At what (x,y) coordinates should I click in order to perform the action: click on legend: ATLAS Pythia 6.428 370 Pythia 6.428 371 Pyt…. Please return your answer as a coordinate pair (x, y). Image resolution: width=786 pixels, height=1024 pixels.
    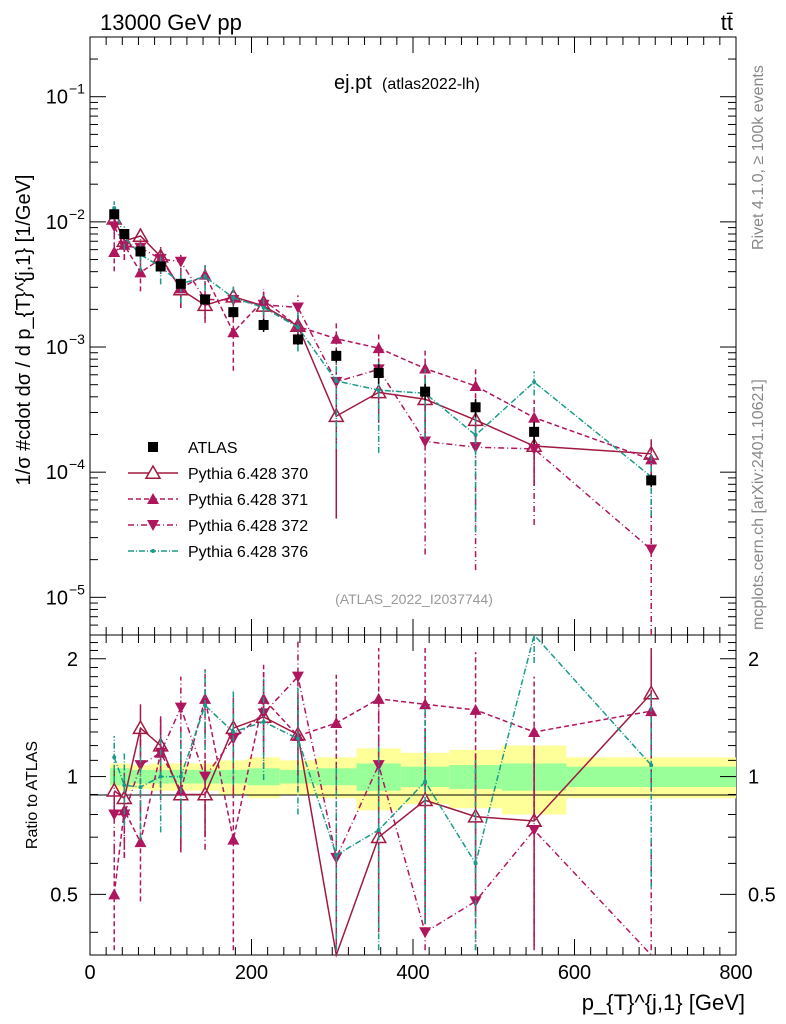
    Looking at the image, I should click on (218, 500).